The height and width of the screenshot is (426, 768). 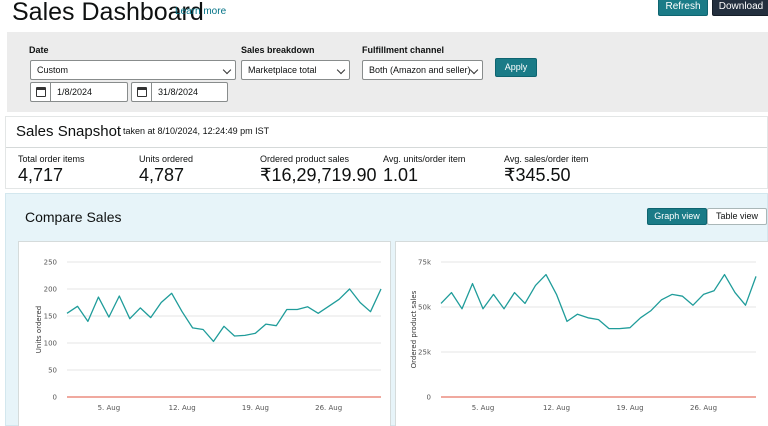 What do you see at coordinates (196, 131) in the screenshot?
I see `snapshot-timestamp: taken at 8/10/2024, 12:24:49 pm IST` at bounding box center [196, 131].